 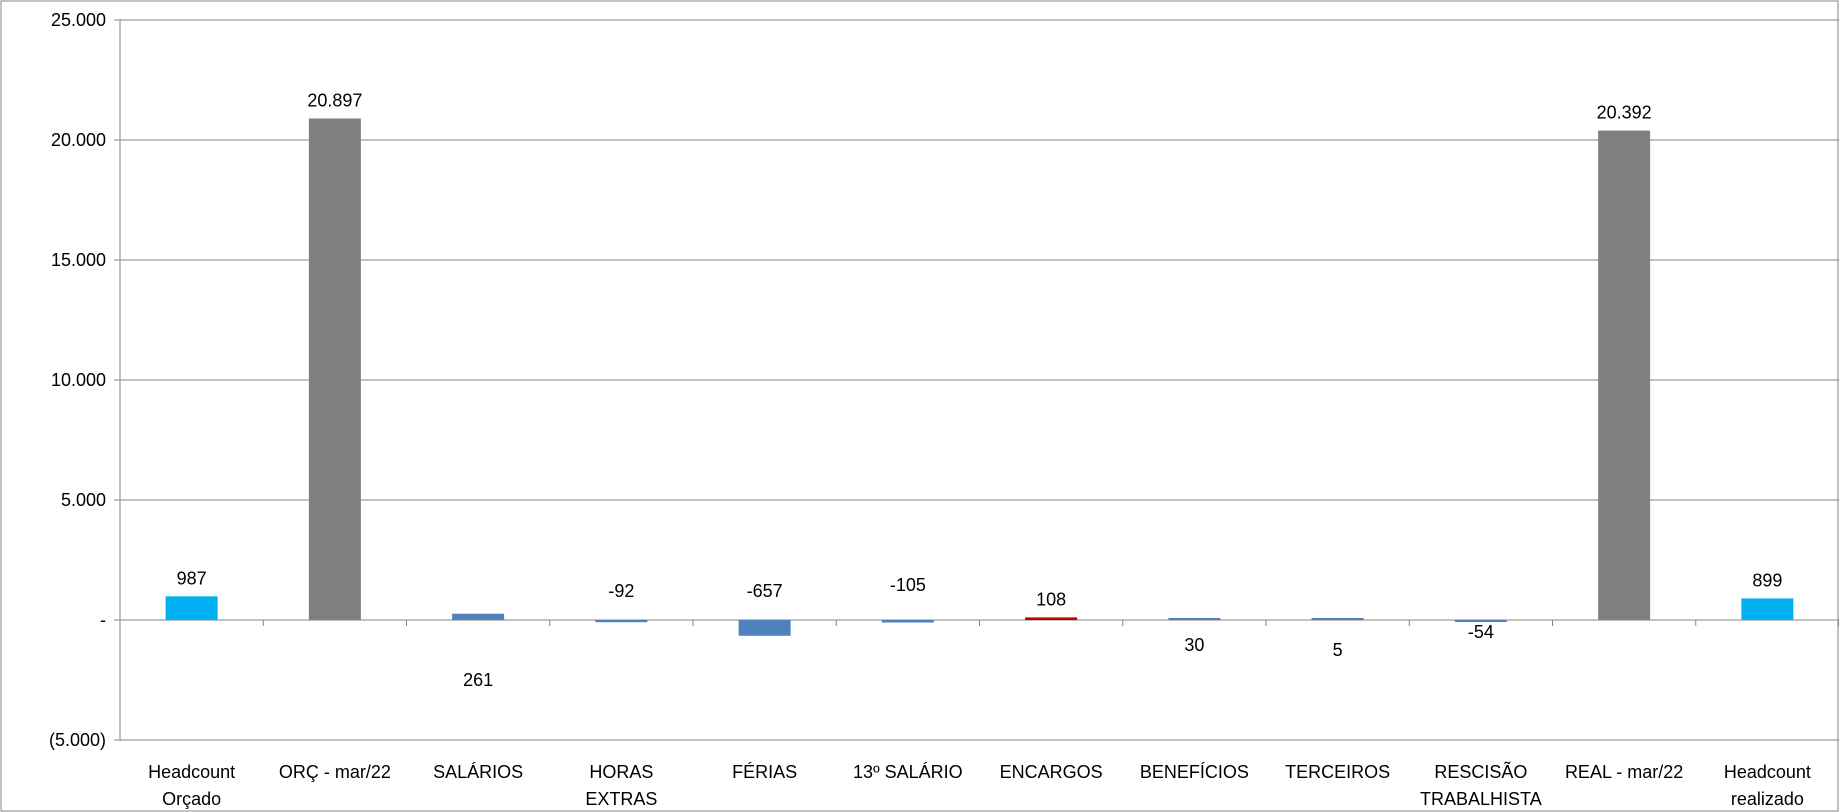 What do you see at coordinates (192, 578) in the screenshot?
I see `data-label: 987` at bounding box center [192, 578].